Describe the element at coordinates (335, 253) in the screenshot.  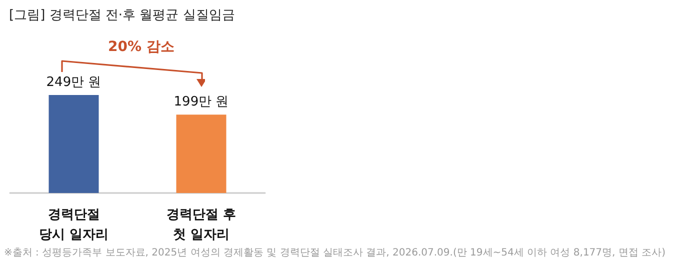
I see `text: ※출처 : 성평등가족부 보도자료, 2025년 여성의 경제활동 및 경력단절 실태조사 결과, 2026.07.09.(만 19세~54세 이하 여성 8,177명, 면접 조사)` at that location.